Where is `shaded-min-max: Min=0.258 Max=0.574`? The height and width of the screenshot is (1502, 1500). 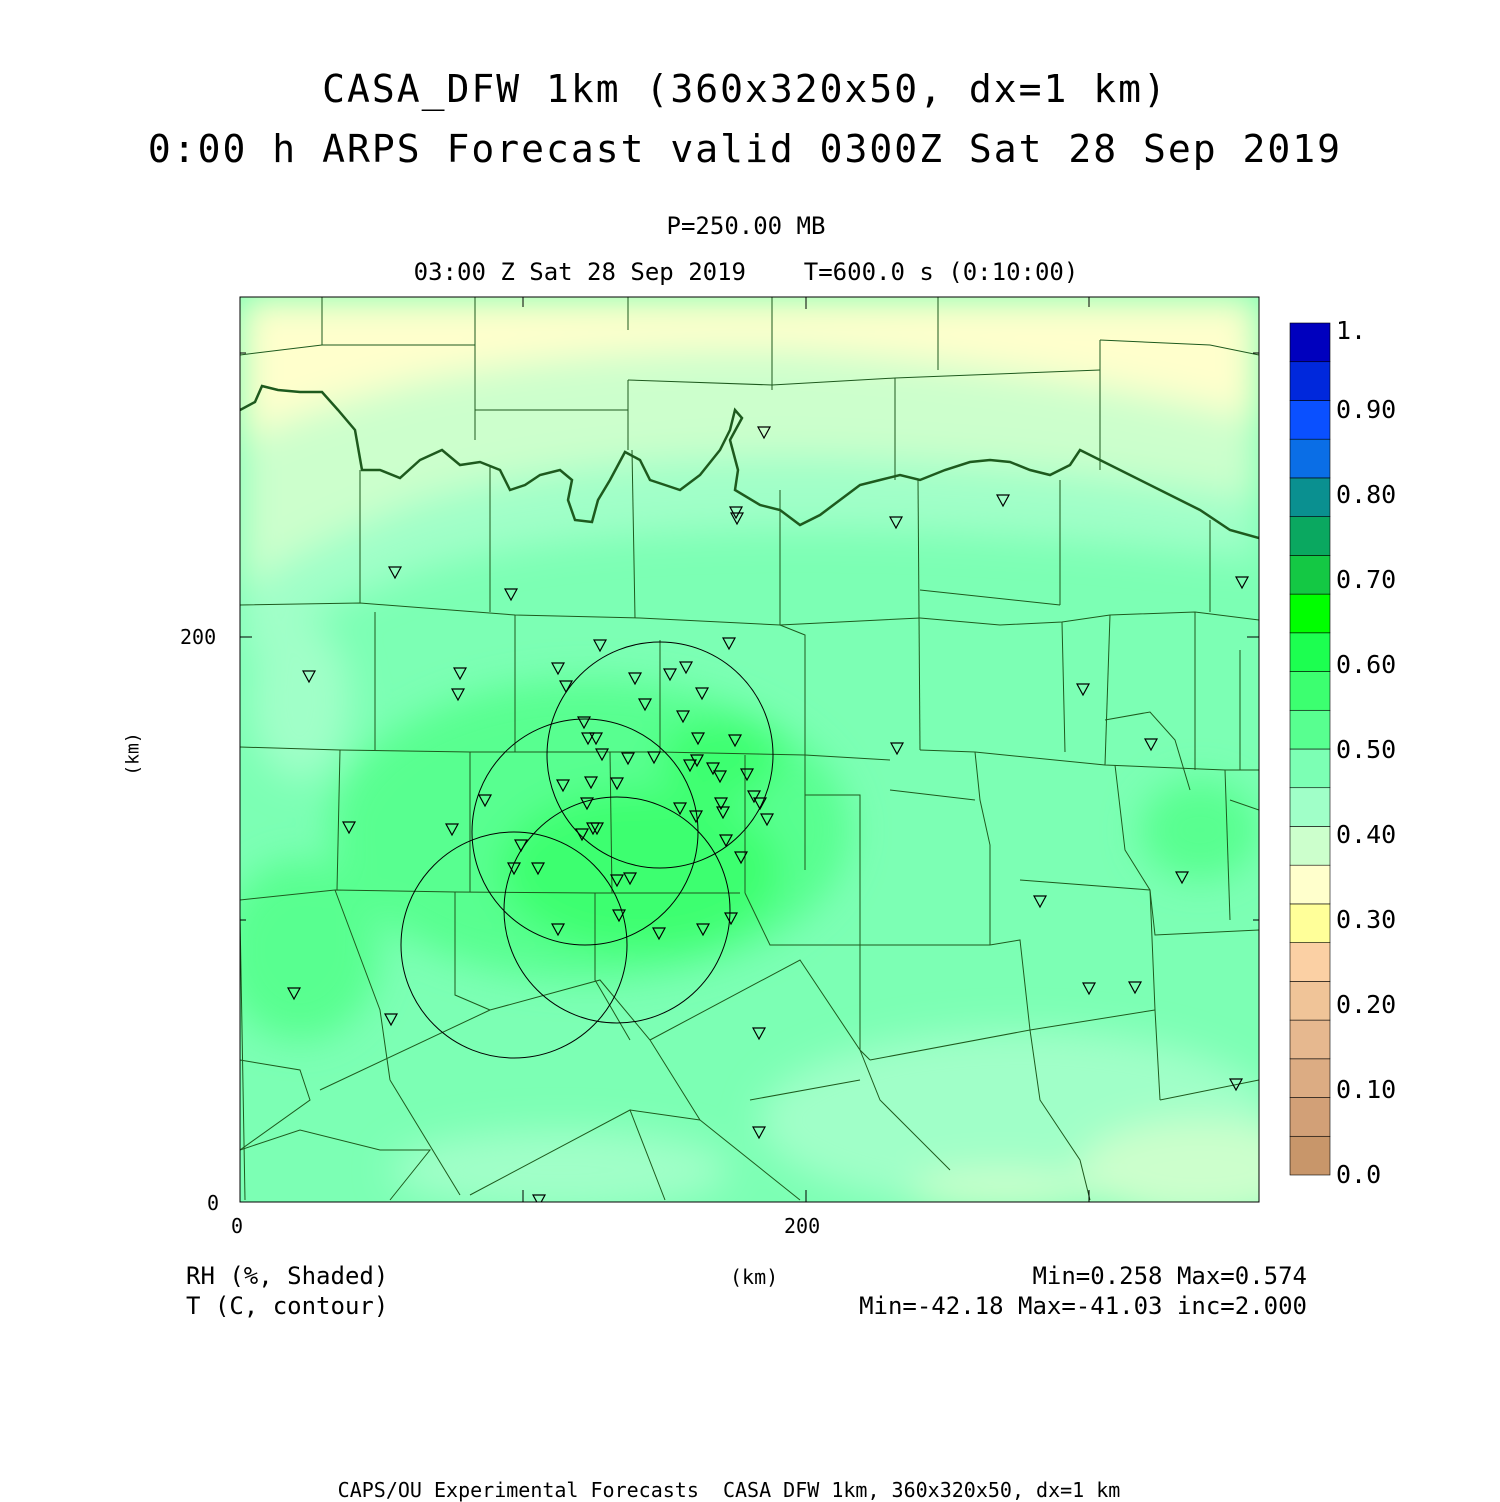
shaded-min-max: Min=0.258 Max=0.574 is located at coordinates (1169, 1276).